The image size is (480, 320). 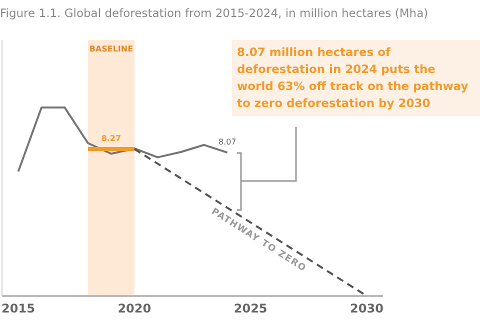 What do you see at coordinates (251, 309) in the screenshot?
I see `x-tick-label: 2025` at bounding box center [251, 309].